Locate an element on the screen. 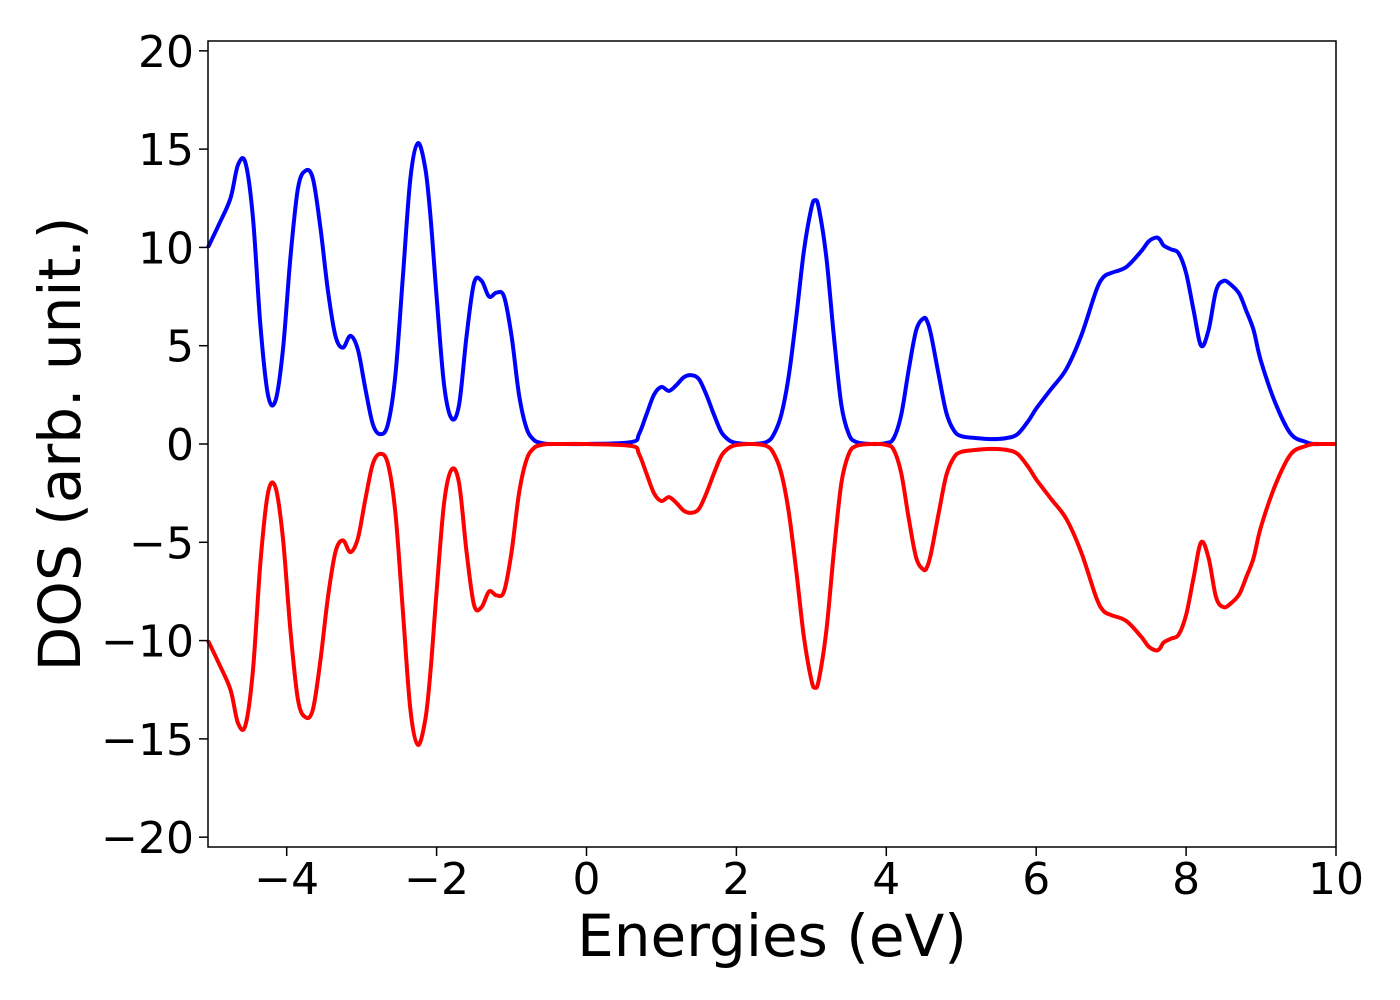 The width and height of the screenshot is (1400, 1000). y-tick-label: −10 is located at coordinates (147, 642).